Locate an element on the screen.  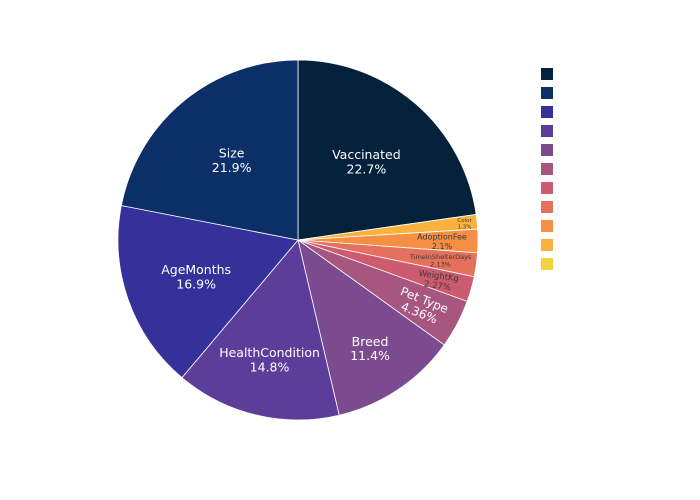
legend is located at coordinates (547, 169).